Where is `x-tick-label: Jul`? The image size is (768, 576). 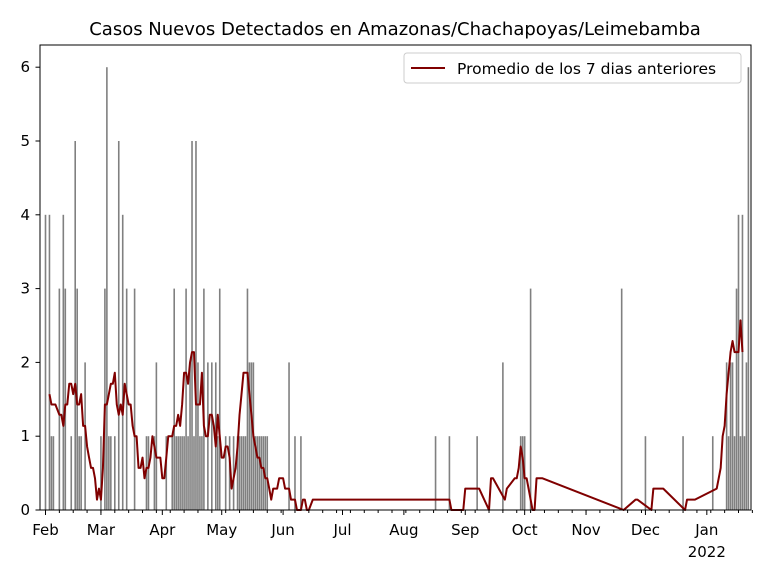 x-tick-label: Jul is located at coordinates (341, 530).